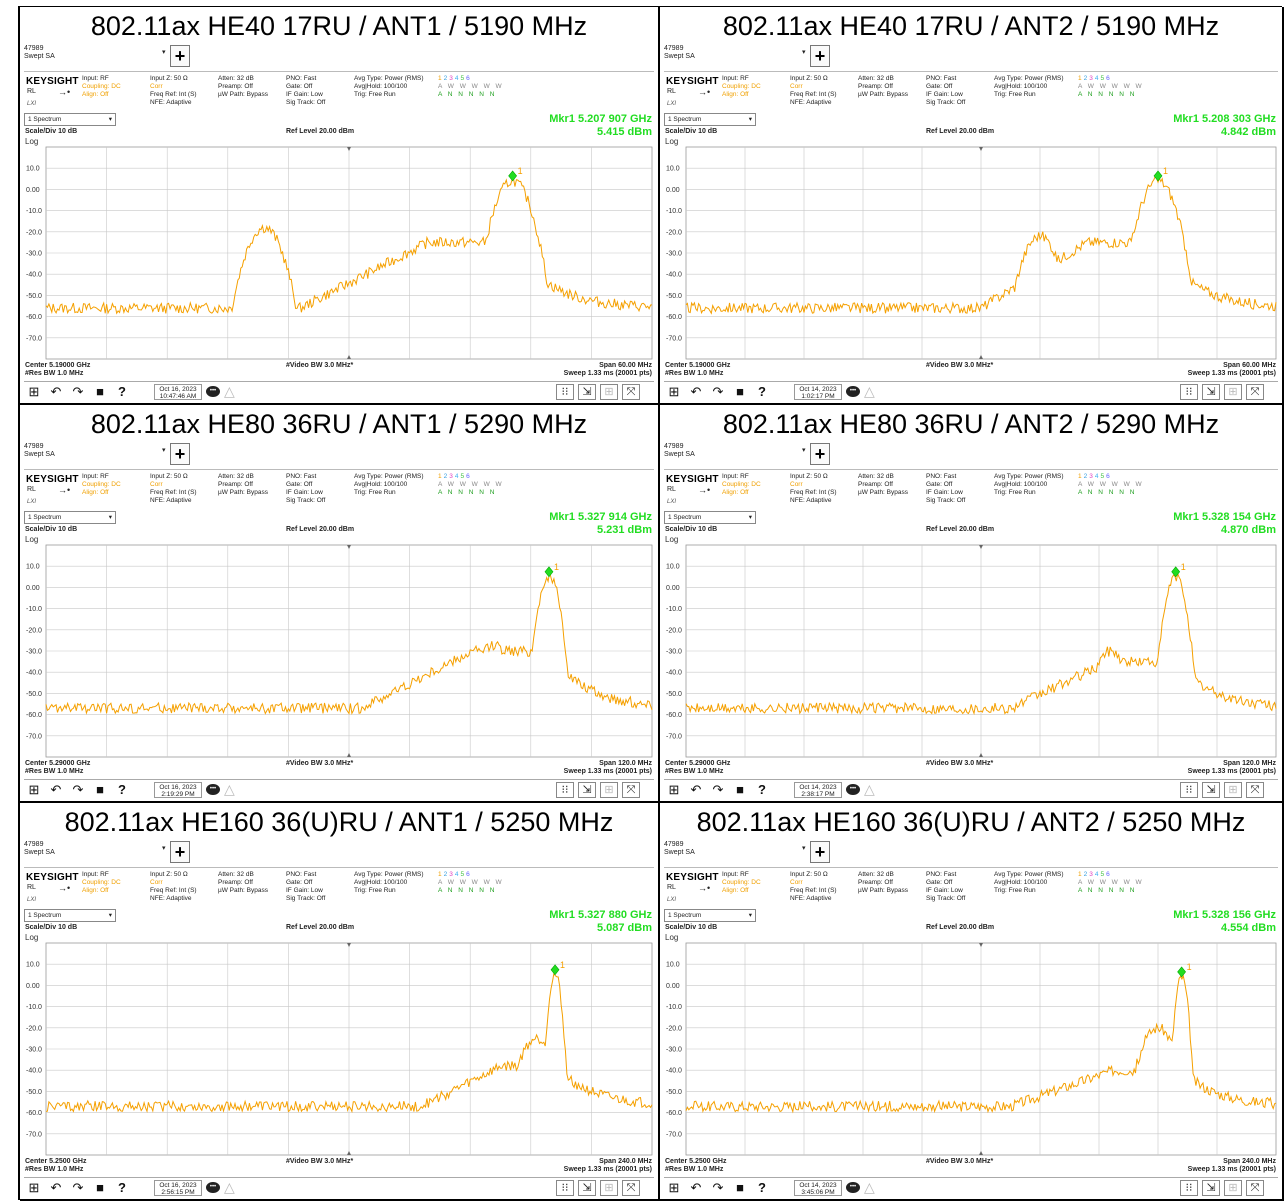 This screenshot has height=1201, width=1284. Describe the element at coordinates (876, 476) in the screenshot. I see `atten-setting: Atten: 32 dB` at that location.